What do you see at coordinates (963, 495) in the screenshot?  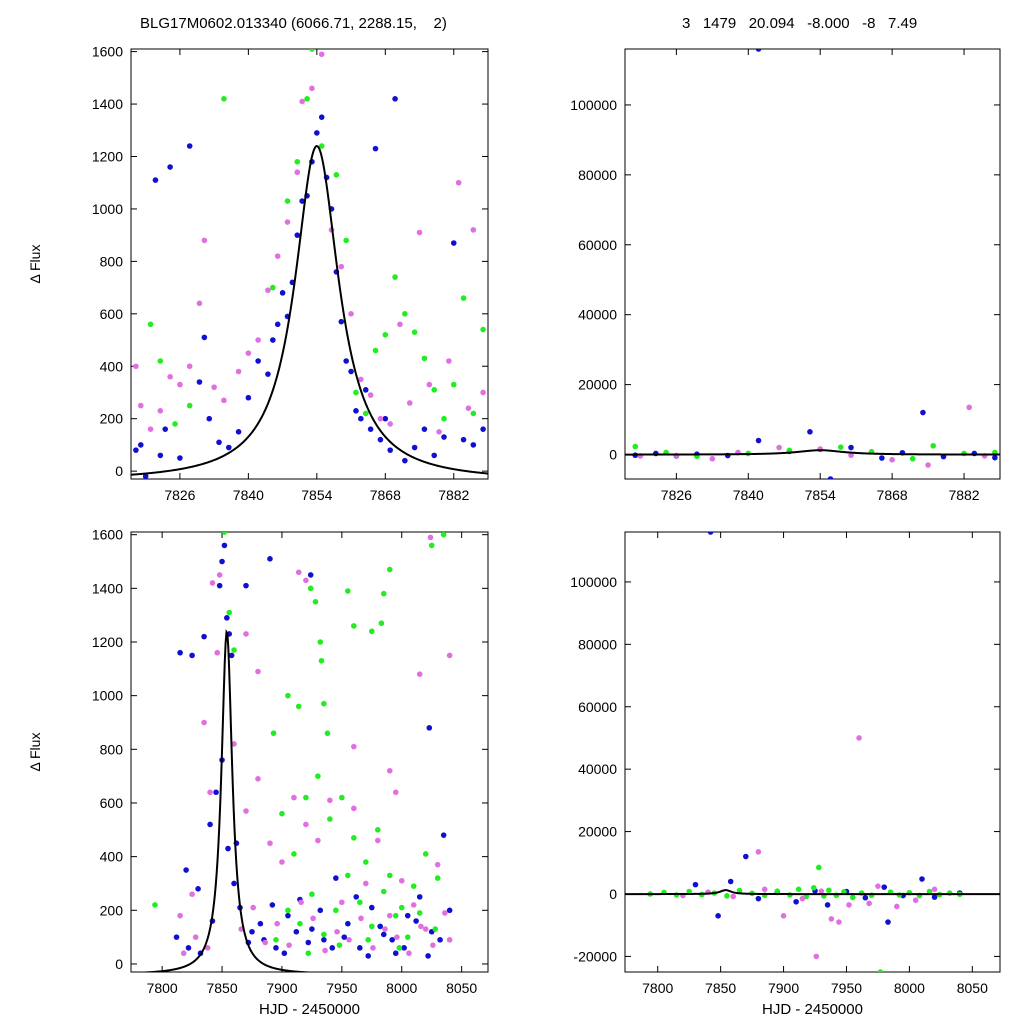 I see `x-tick-label: 7882` at bounding box center [963, 495].